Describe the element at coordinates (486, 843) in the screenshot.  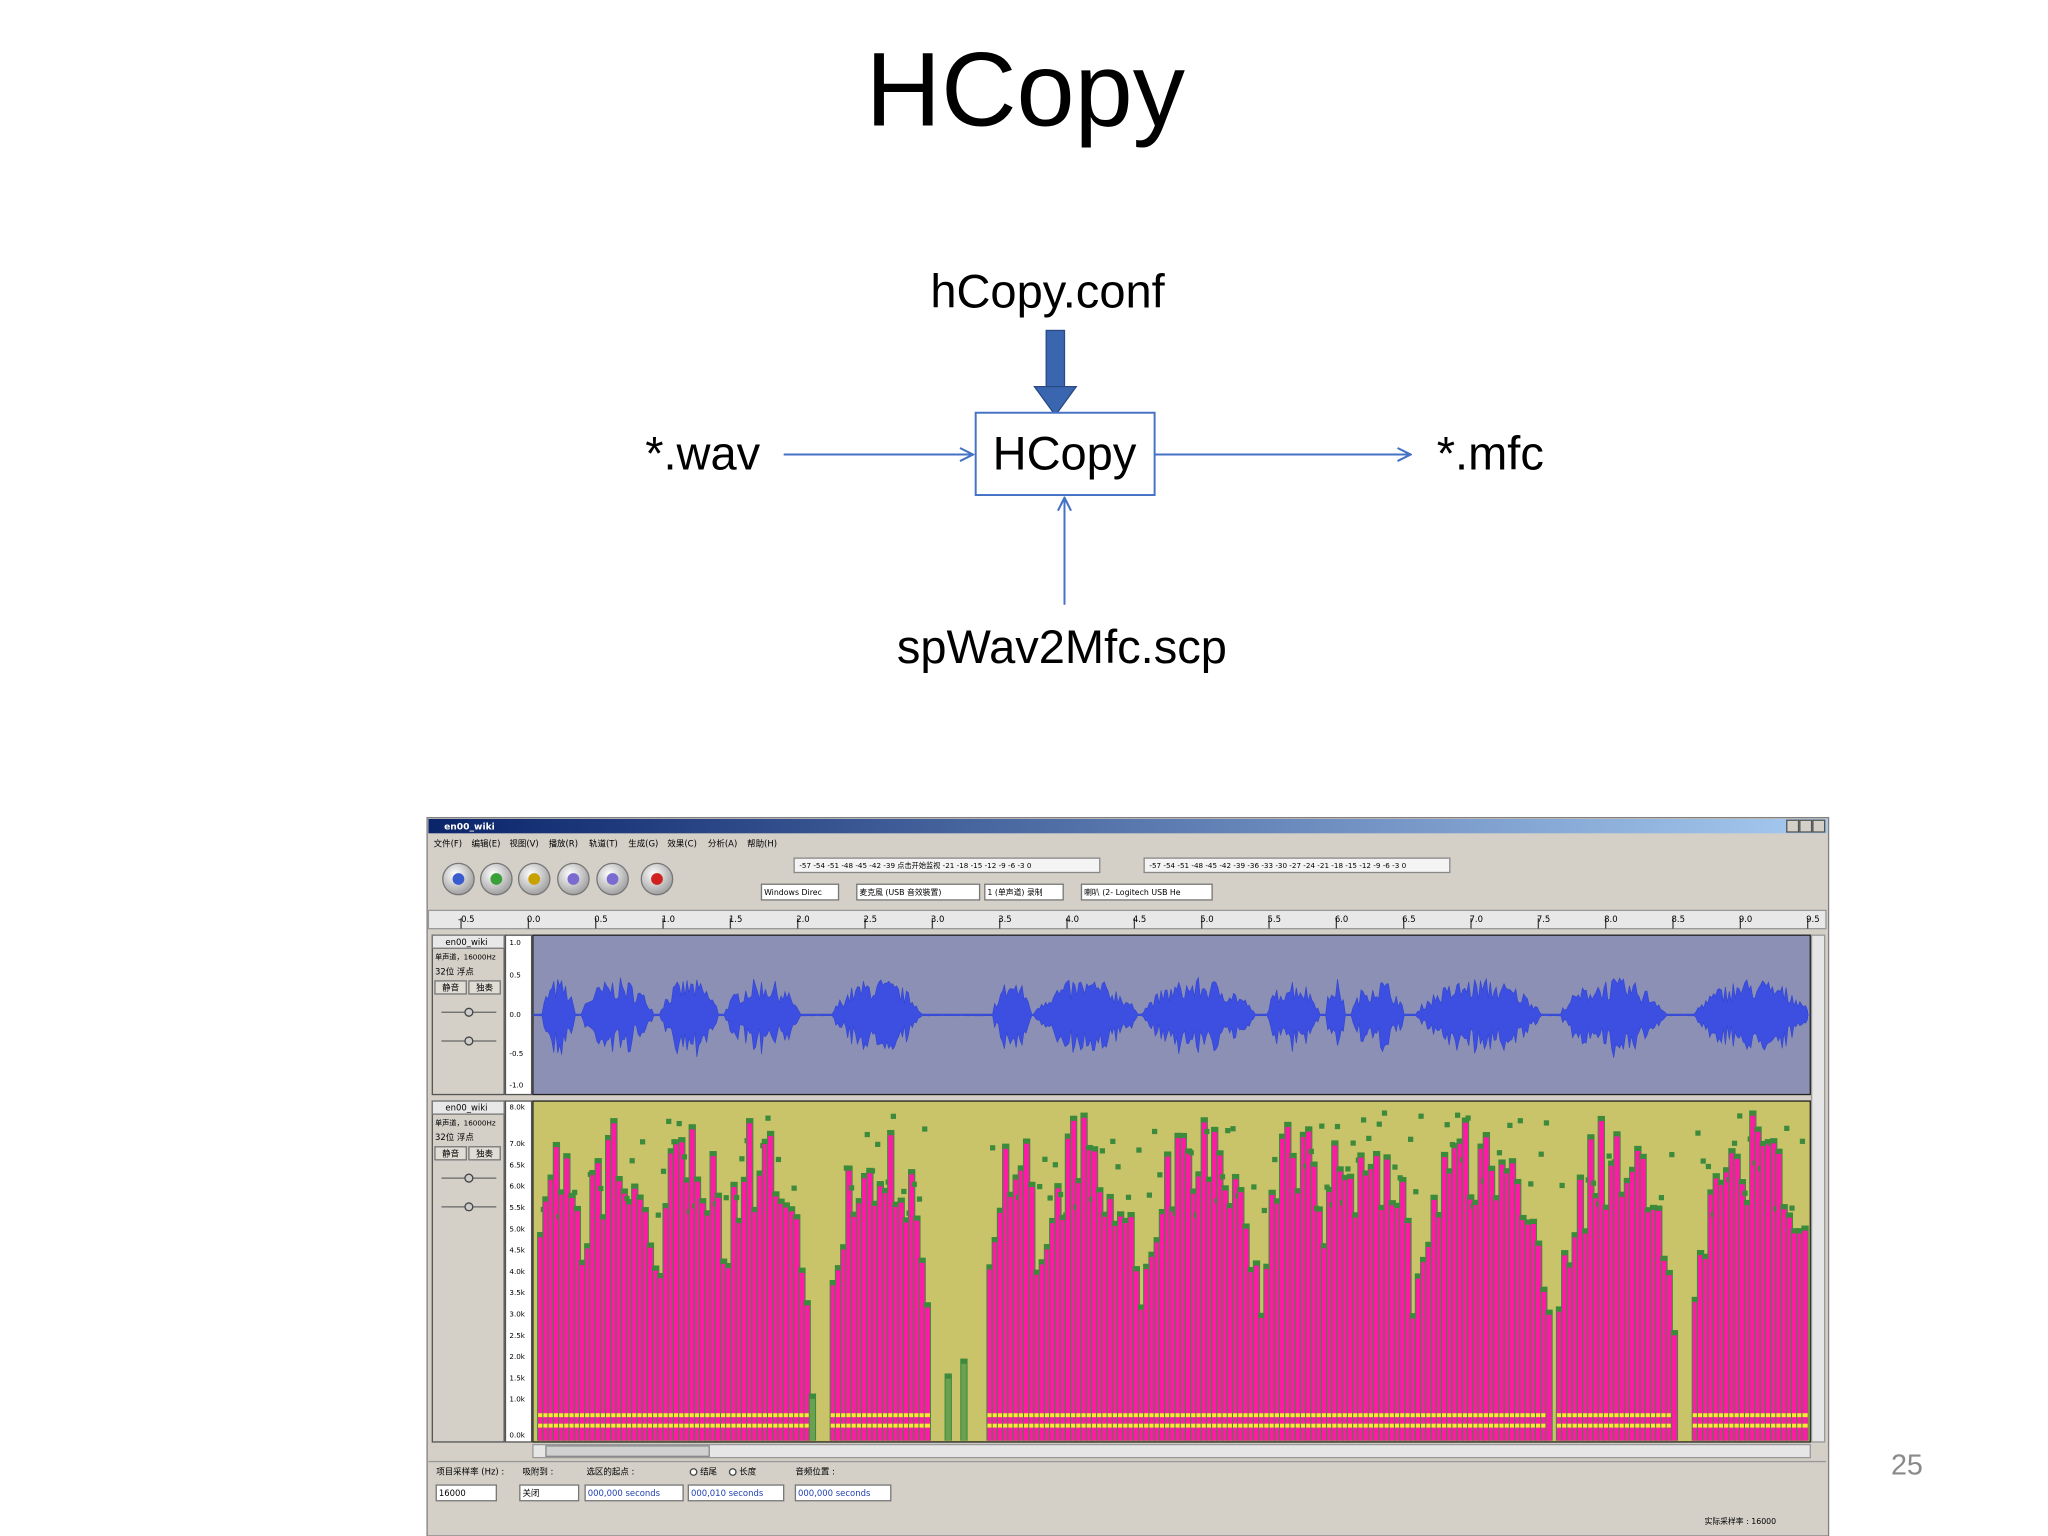
I see `menu-item: 编辑(E)` at that location.